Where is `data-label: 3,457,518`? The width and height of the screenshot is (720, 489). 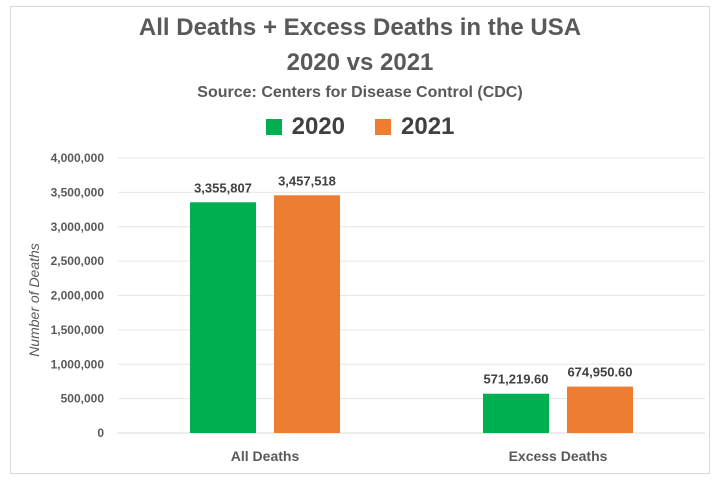 data-label: 3,457,518 is located at coordinates (307, 180).